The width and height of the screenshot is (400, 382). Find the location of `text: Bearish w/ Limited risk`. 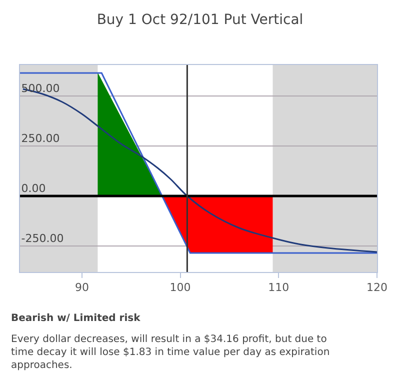

text: Bearish w/ Limited risk is located at coordinates (76, 318).